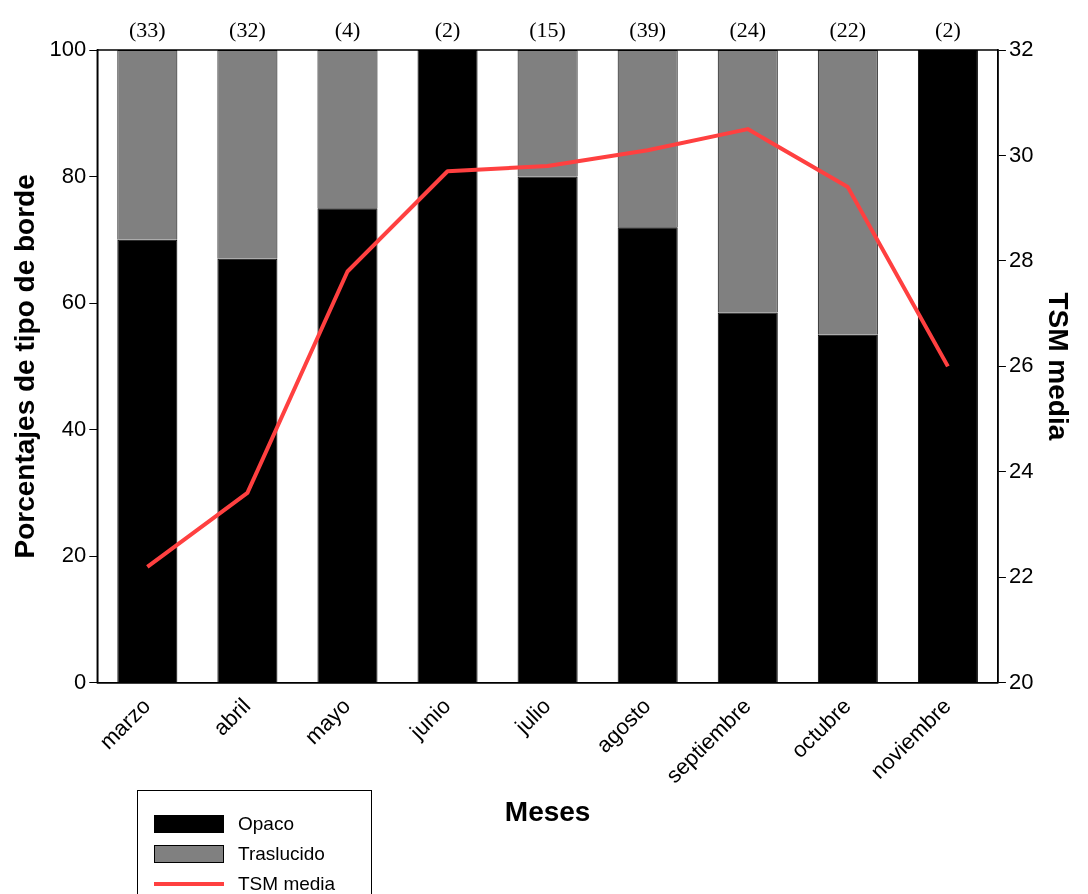 This screenshot has height=894, width=1088. I want to click on annotation: (33), so click(147, 29).